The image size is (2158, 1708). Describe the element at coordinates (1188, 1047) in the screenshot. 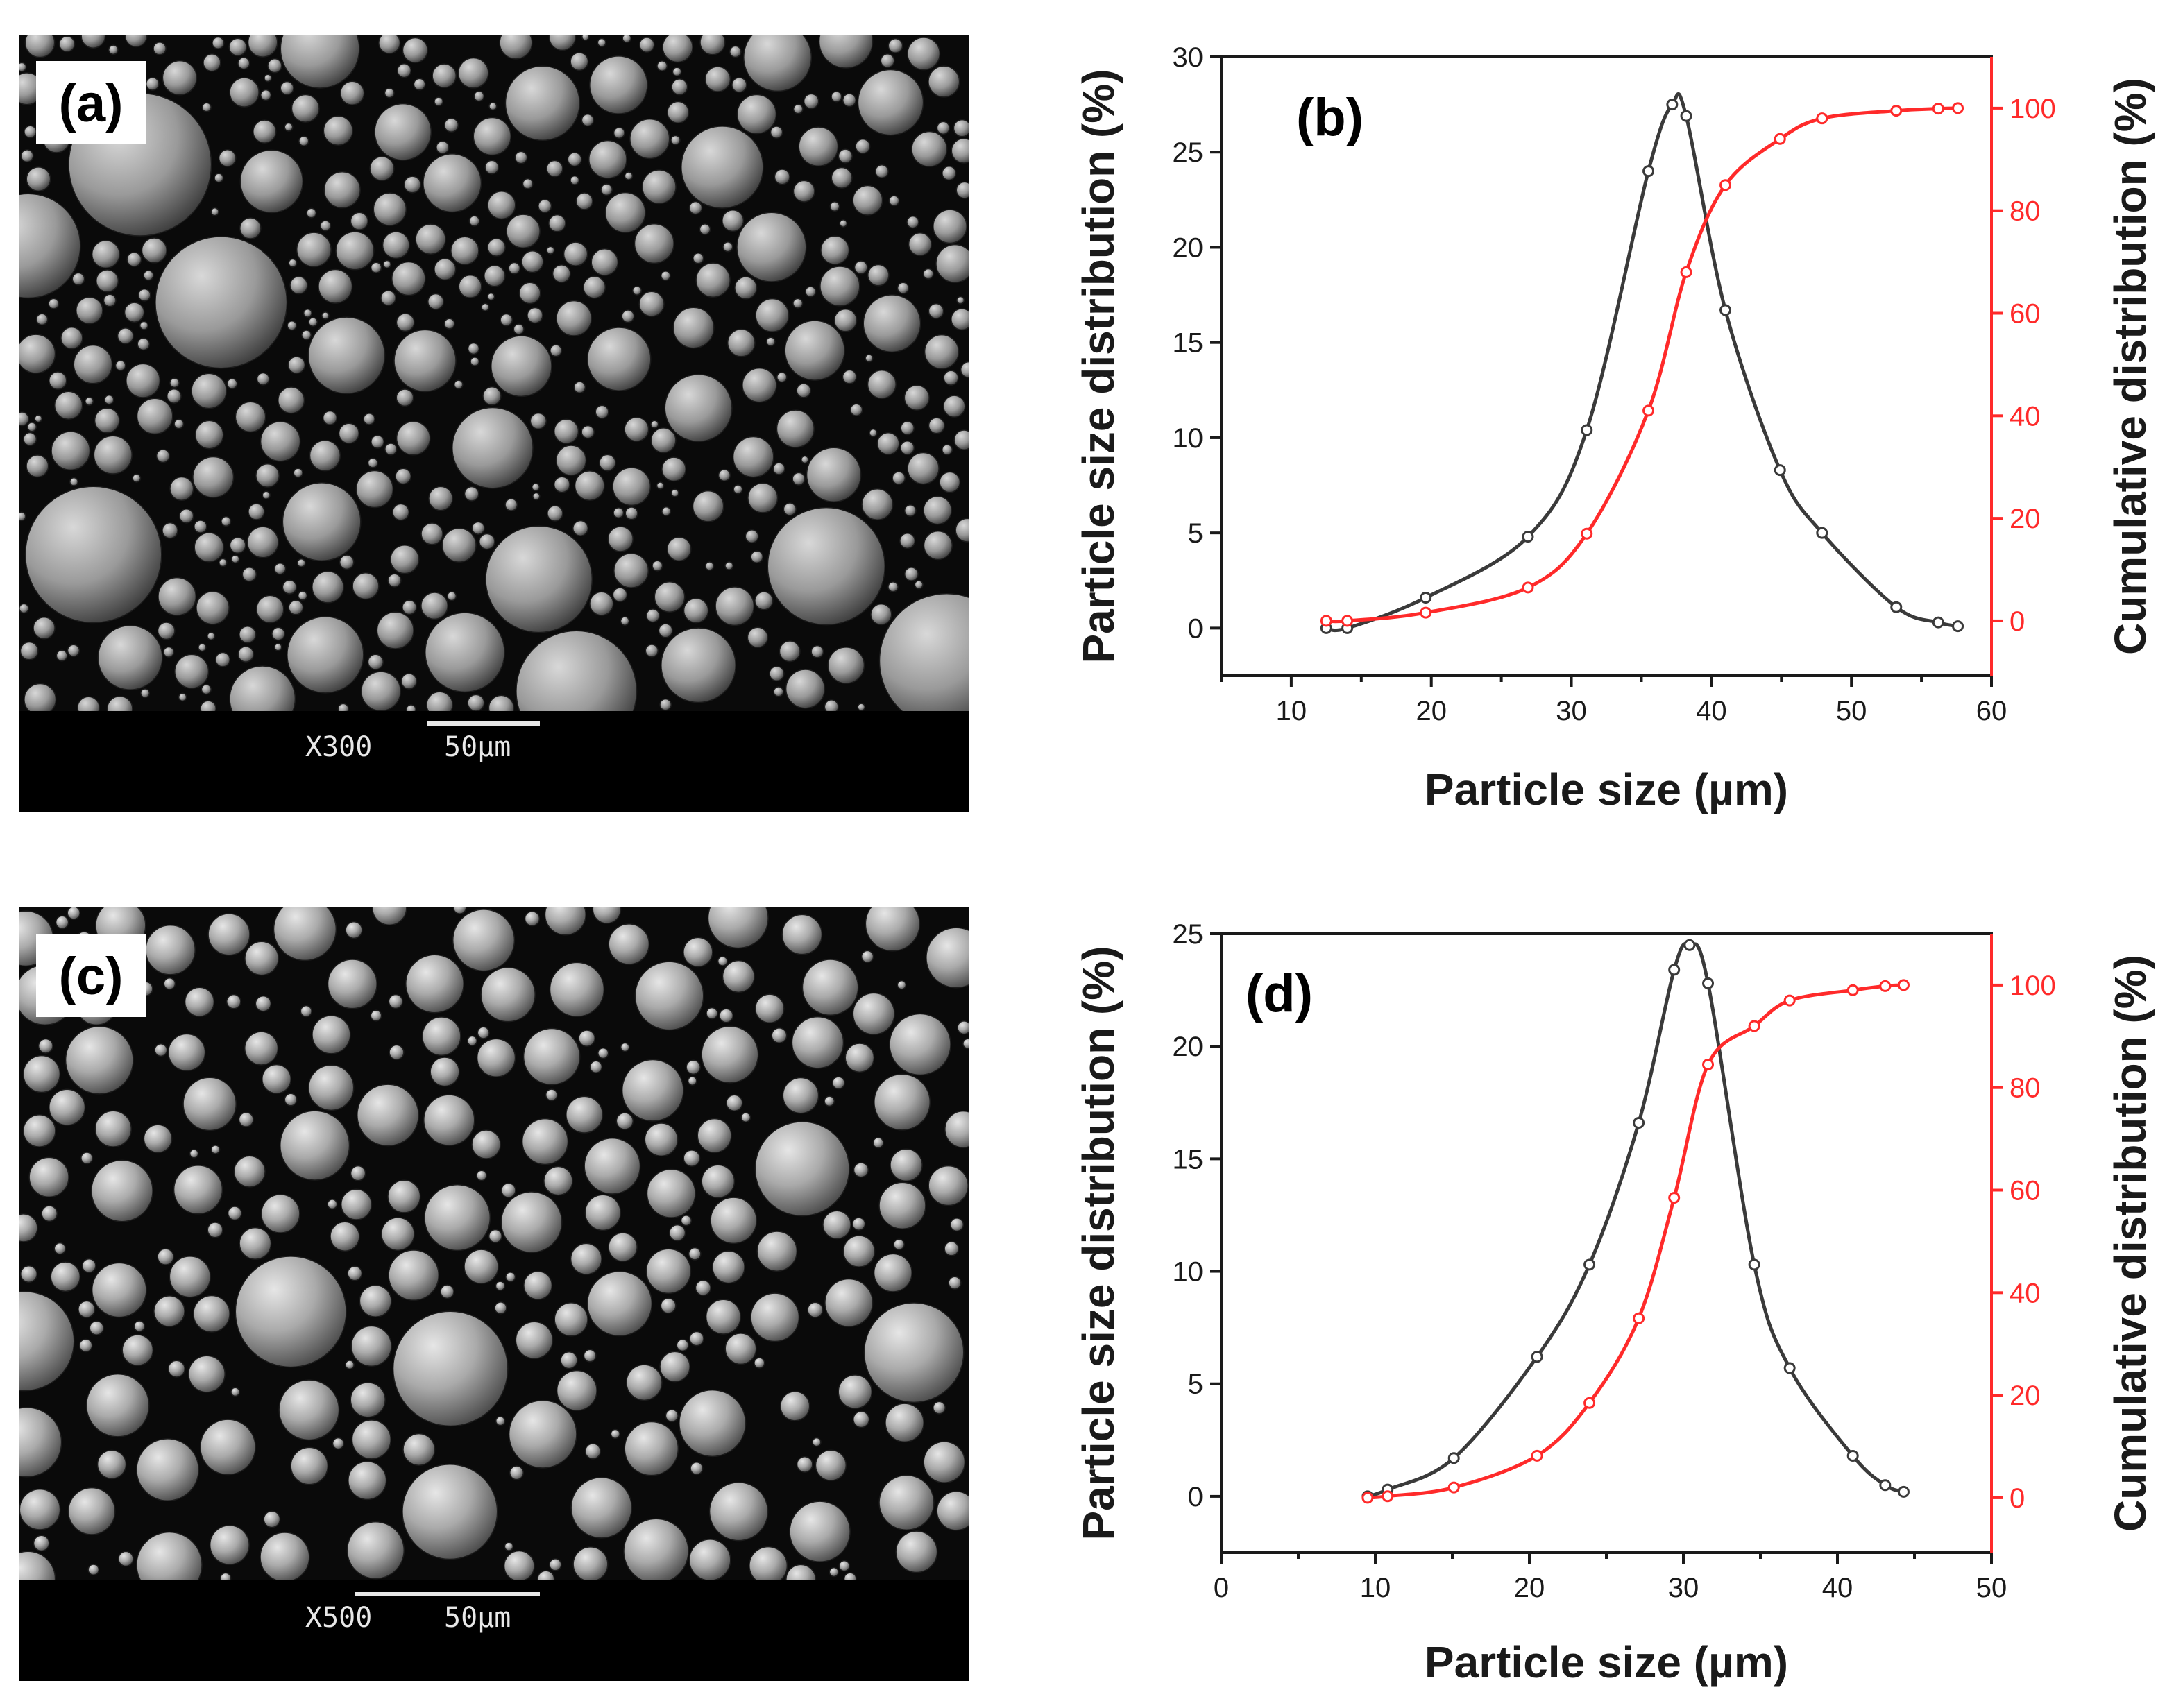

I see `chart-d-y-tick-label: 20` at that location.